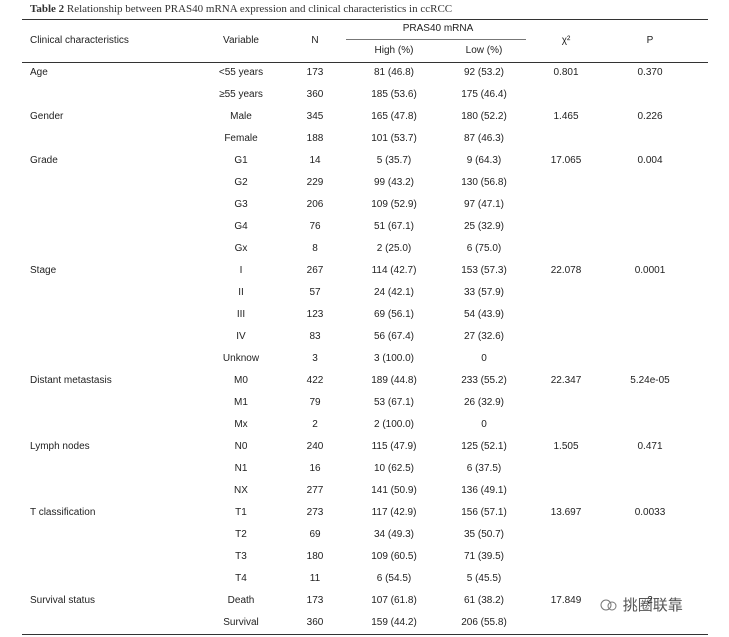  Describe the element at coordinates (394, 468) in the screenshot. I see `high-cell: 10 (62.5)` at that location.